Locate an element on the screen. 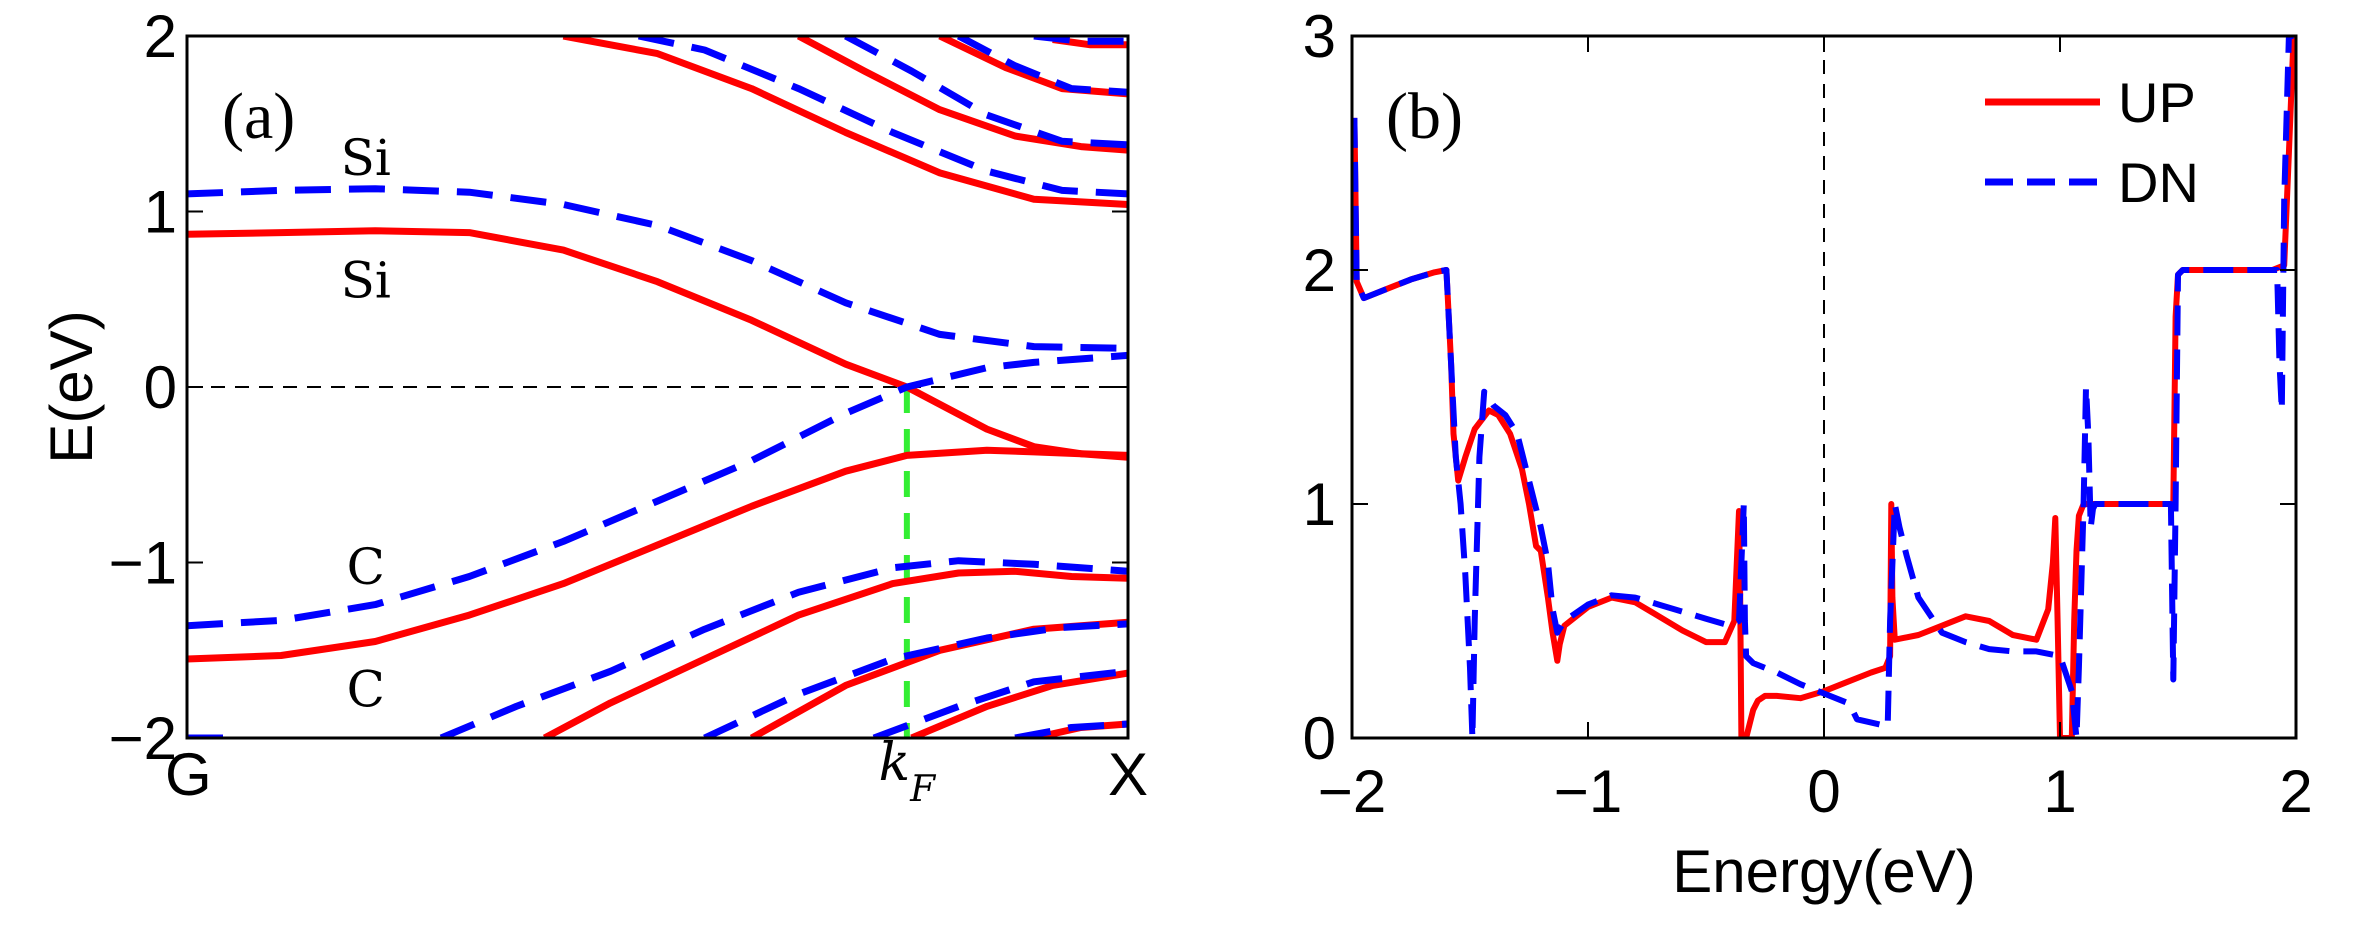 The width and height of the screenshot is (2366, 933). x-tick-label-X: X is located at coordinates (1128, 774).